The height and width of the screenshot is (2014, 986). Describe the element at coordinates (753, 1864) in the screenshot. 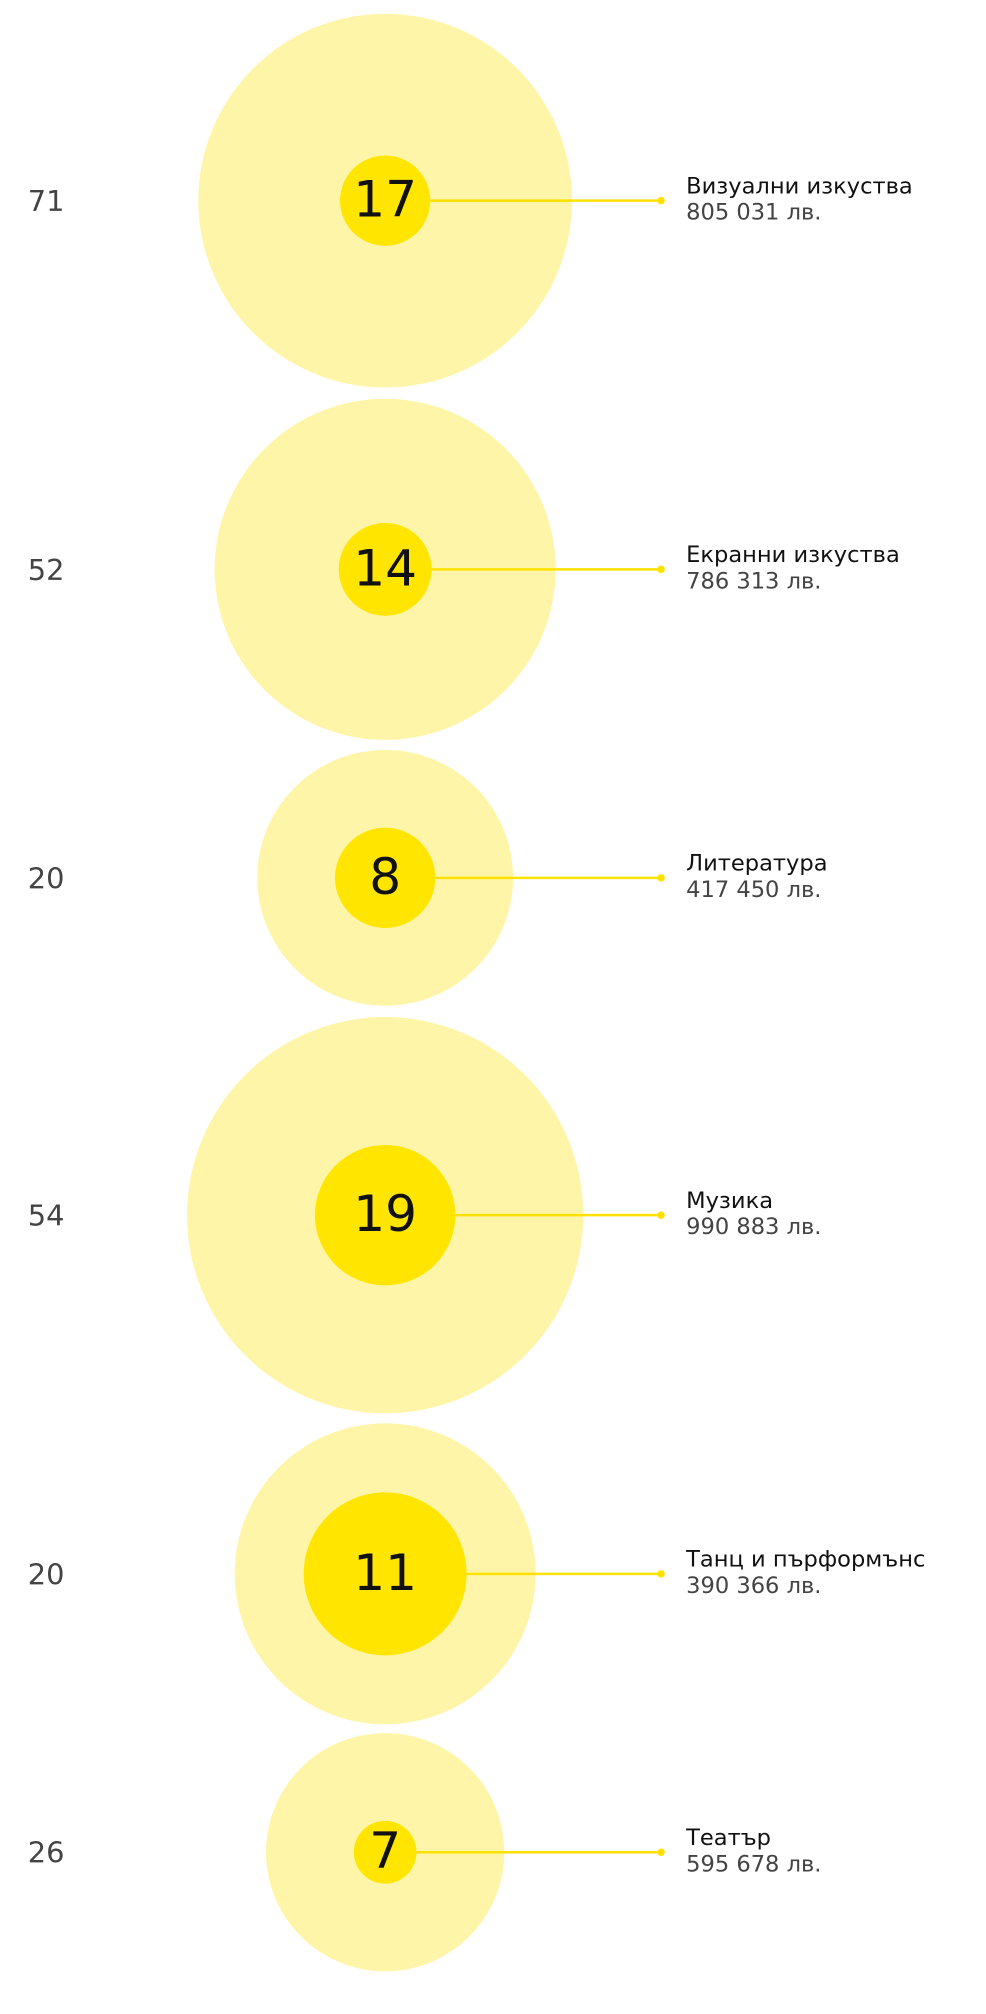

I see `amount: 595 678 лв.` at that location.